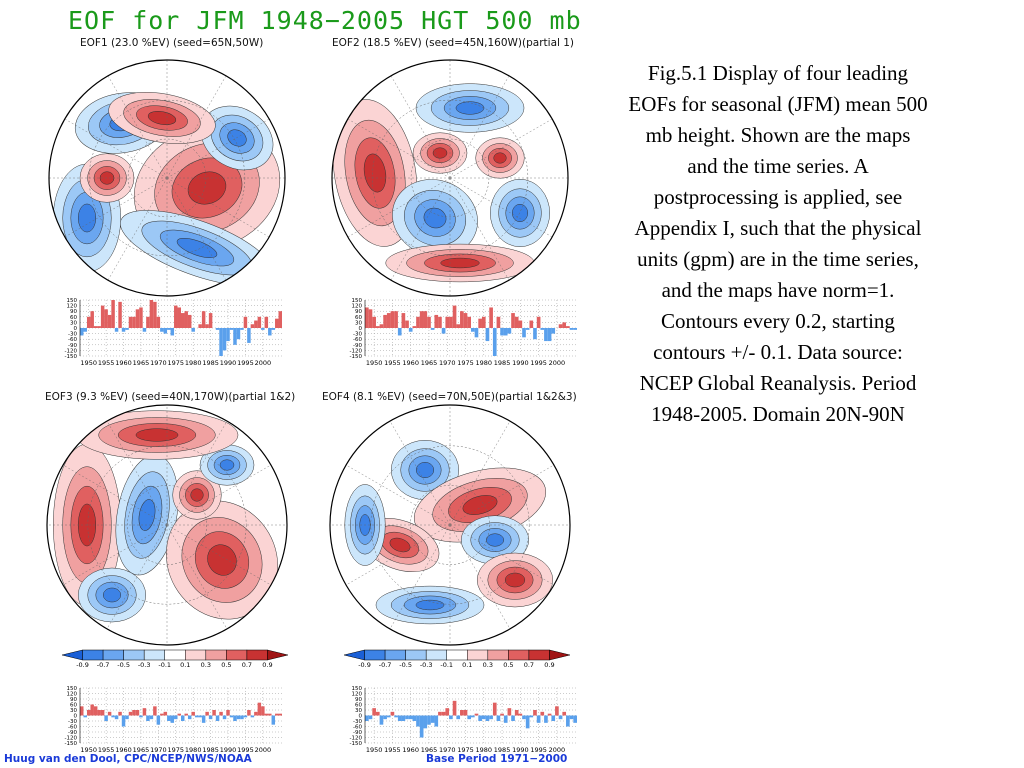  I want to click on bar-1980, so click(483, 717).